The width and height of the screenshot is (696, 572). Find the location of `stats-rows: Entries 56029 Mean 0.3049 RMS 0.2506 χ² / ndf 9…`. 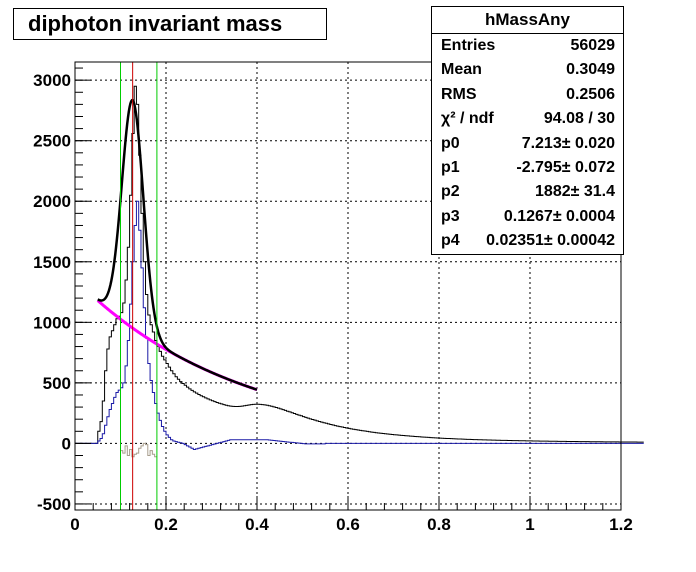

stats-rows: Entries 56029 Mean 0.3049 RMS 0.2506 χ² / ndf 9… is located at coordinates (527, 144).